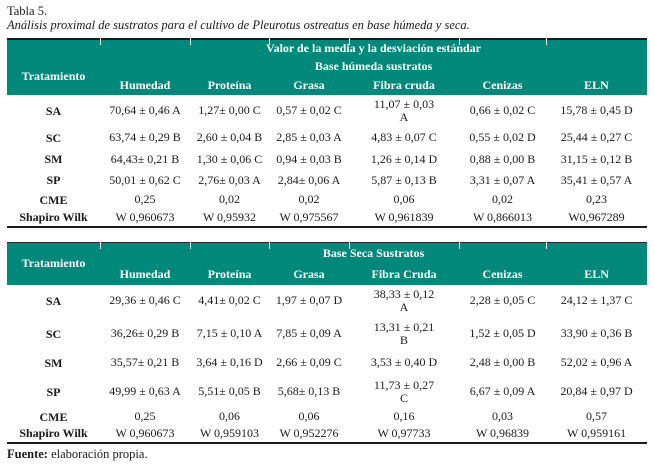 The width and height of the screenshot is (654, 469). What do you see at coordinates (145, 158) in the screenshot?
I see `data-cell: 64,43± 0,21 B` at bounding box center [145, 158].